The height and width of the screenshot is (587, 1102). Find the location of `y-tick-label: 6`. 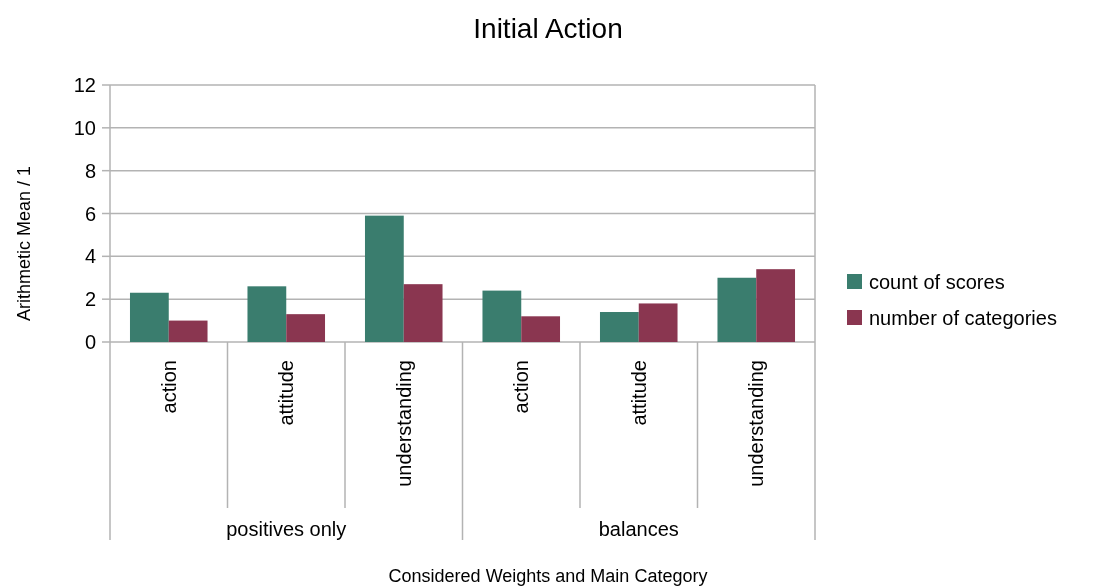

y-tick-label: 6 is located at coordinates (90, 213).